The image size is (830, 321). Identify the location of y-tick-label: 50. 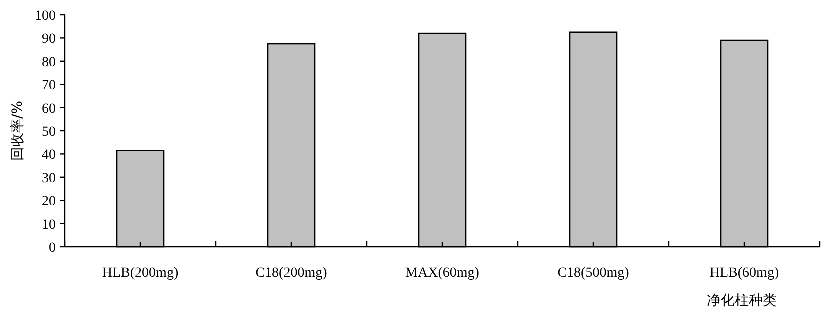
(49, 132).